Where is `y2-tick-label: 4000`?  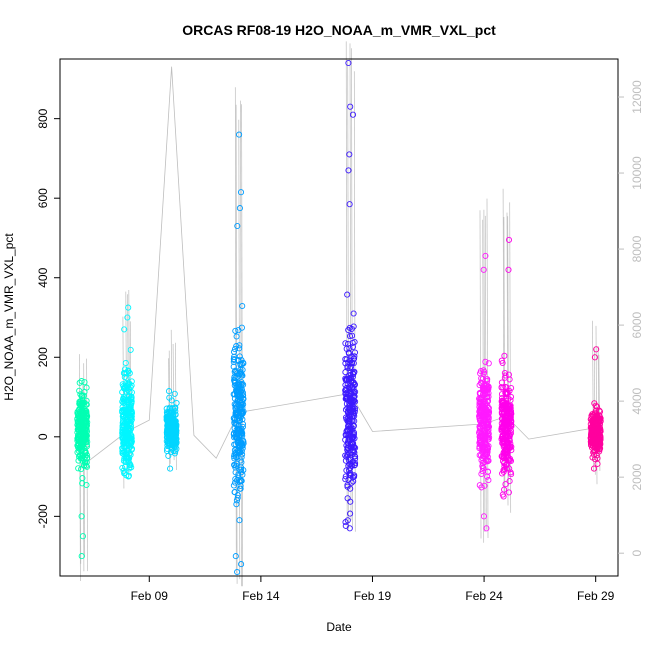 y2-tick-label: 4000 is located at coordinates (637, 400).